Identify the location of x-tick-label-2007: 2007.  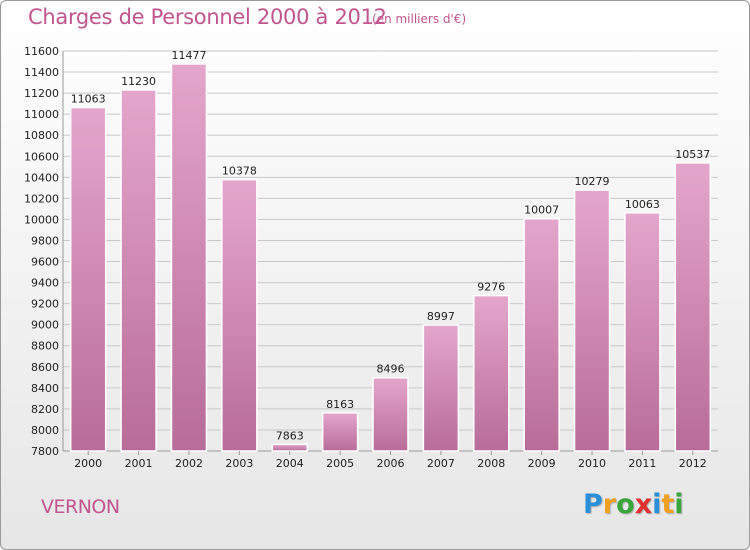
(441, 463).